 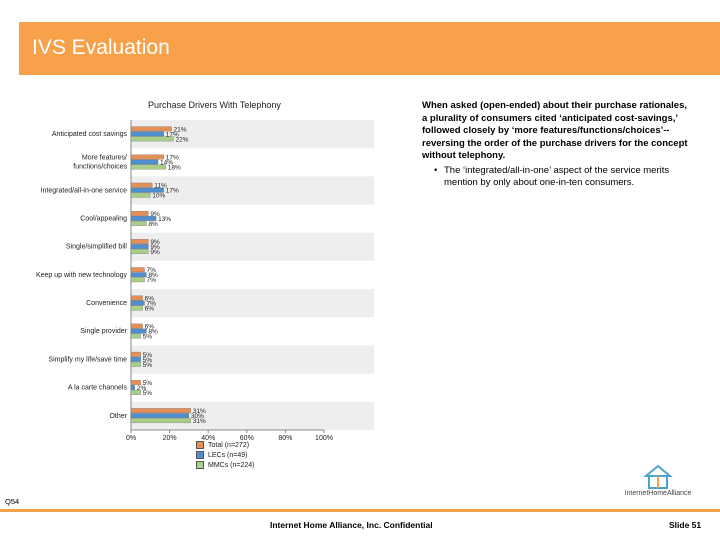 I want to click on chart-title: Purchase Drivers With Telephony, so click(x=214, y=105).